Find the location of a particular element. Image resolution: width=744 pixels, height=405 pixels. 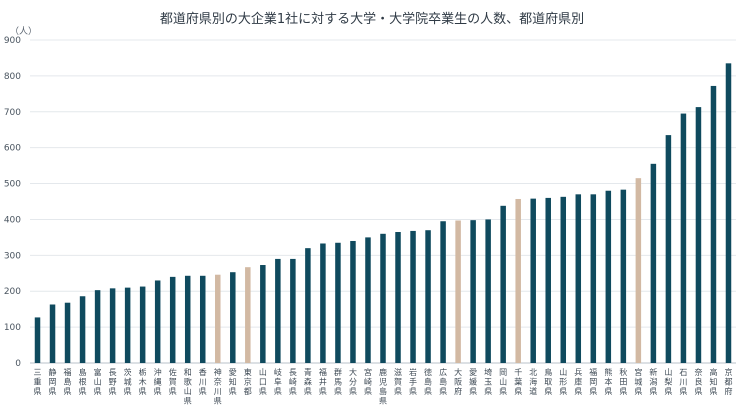

y-tick-label: 700 is located at coordinates (12, 113).